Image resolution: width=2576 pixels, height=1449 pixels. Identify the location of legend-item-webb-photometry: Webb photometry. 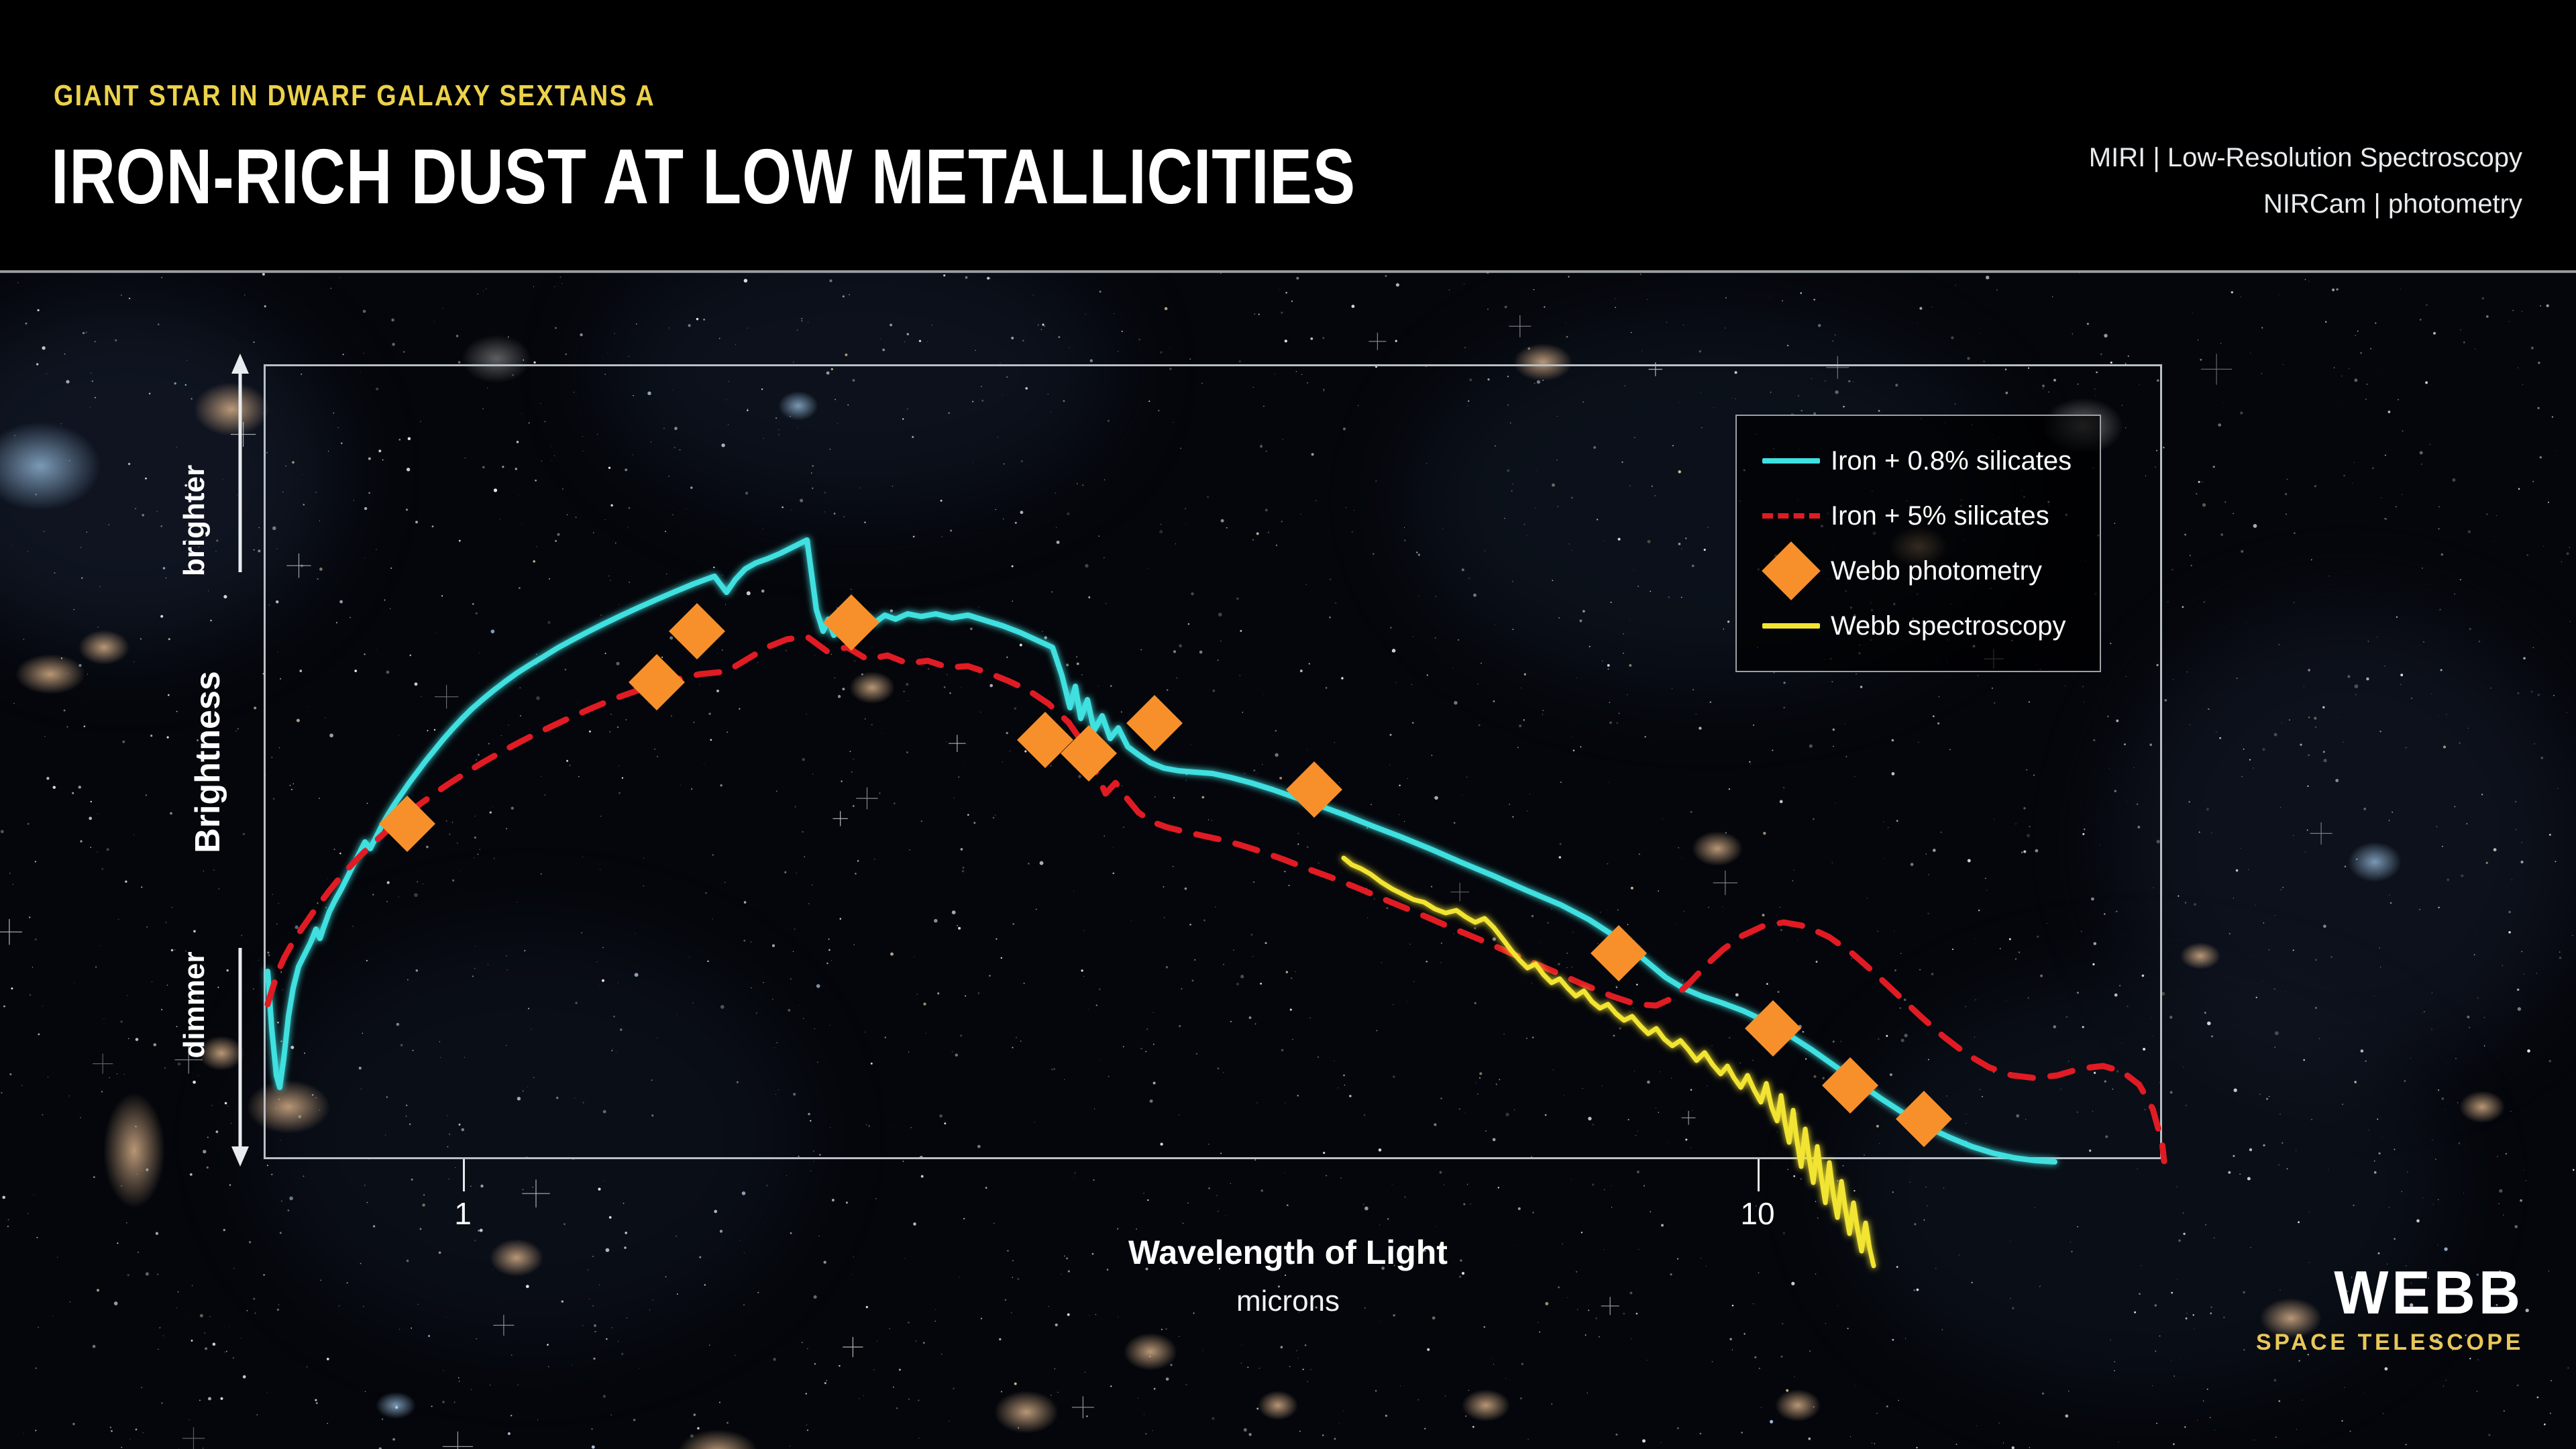
(1917, 570).